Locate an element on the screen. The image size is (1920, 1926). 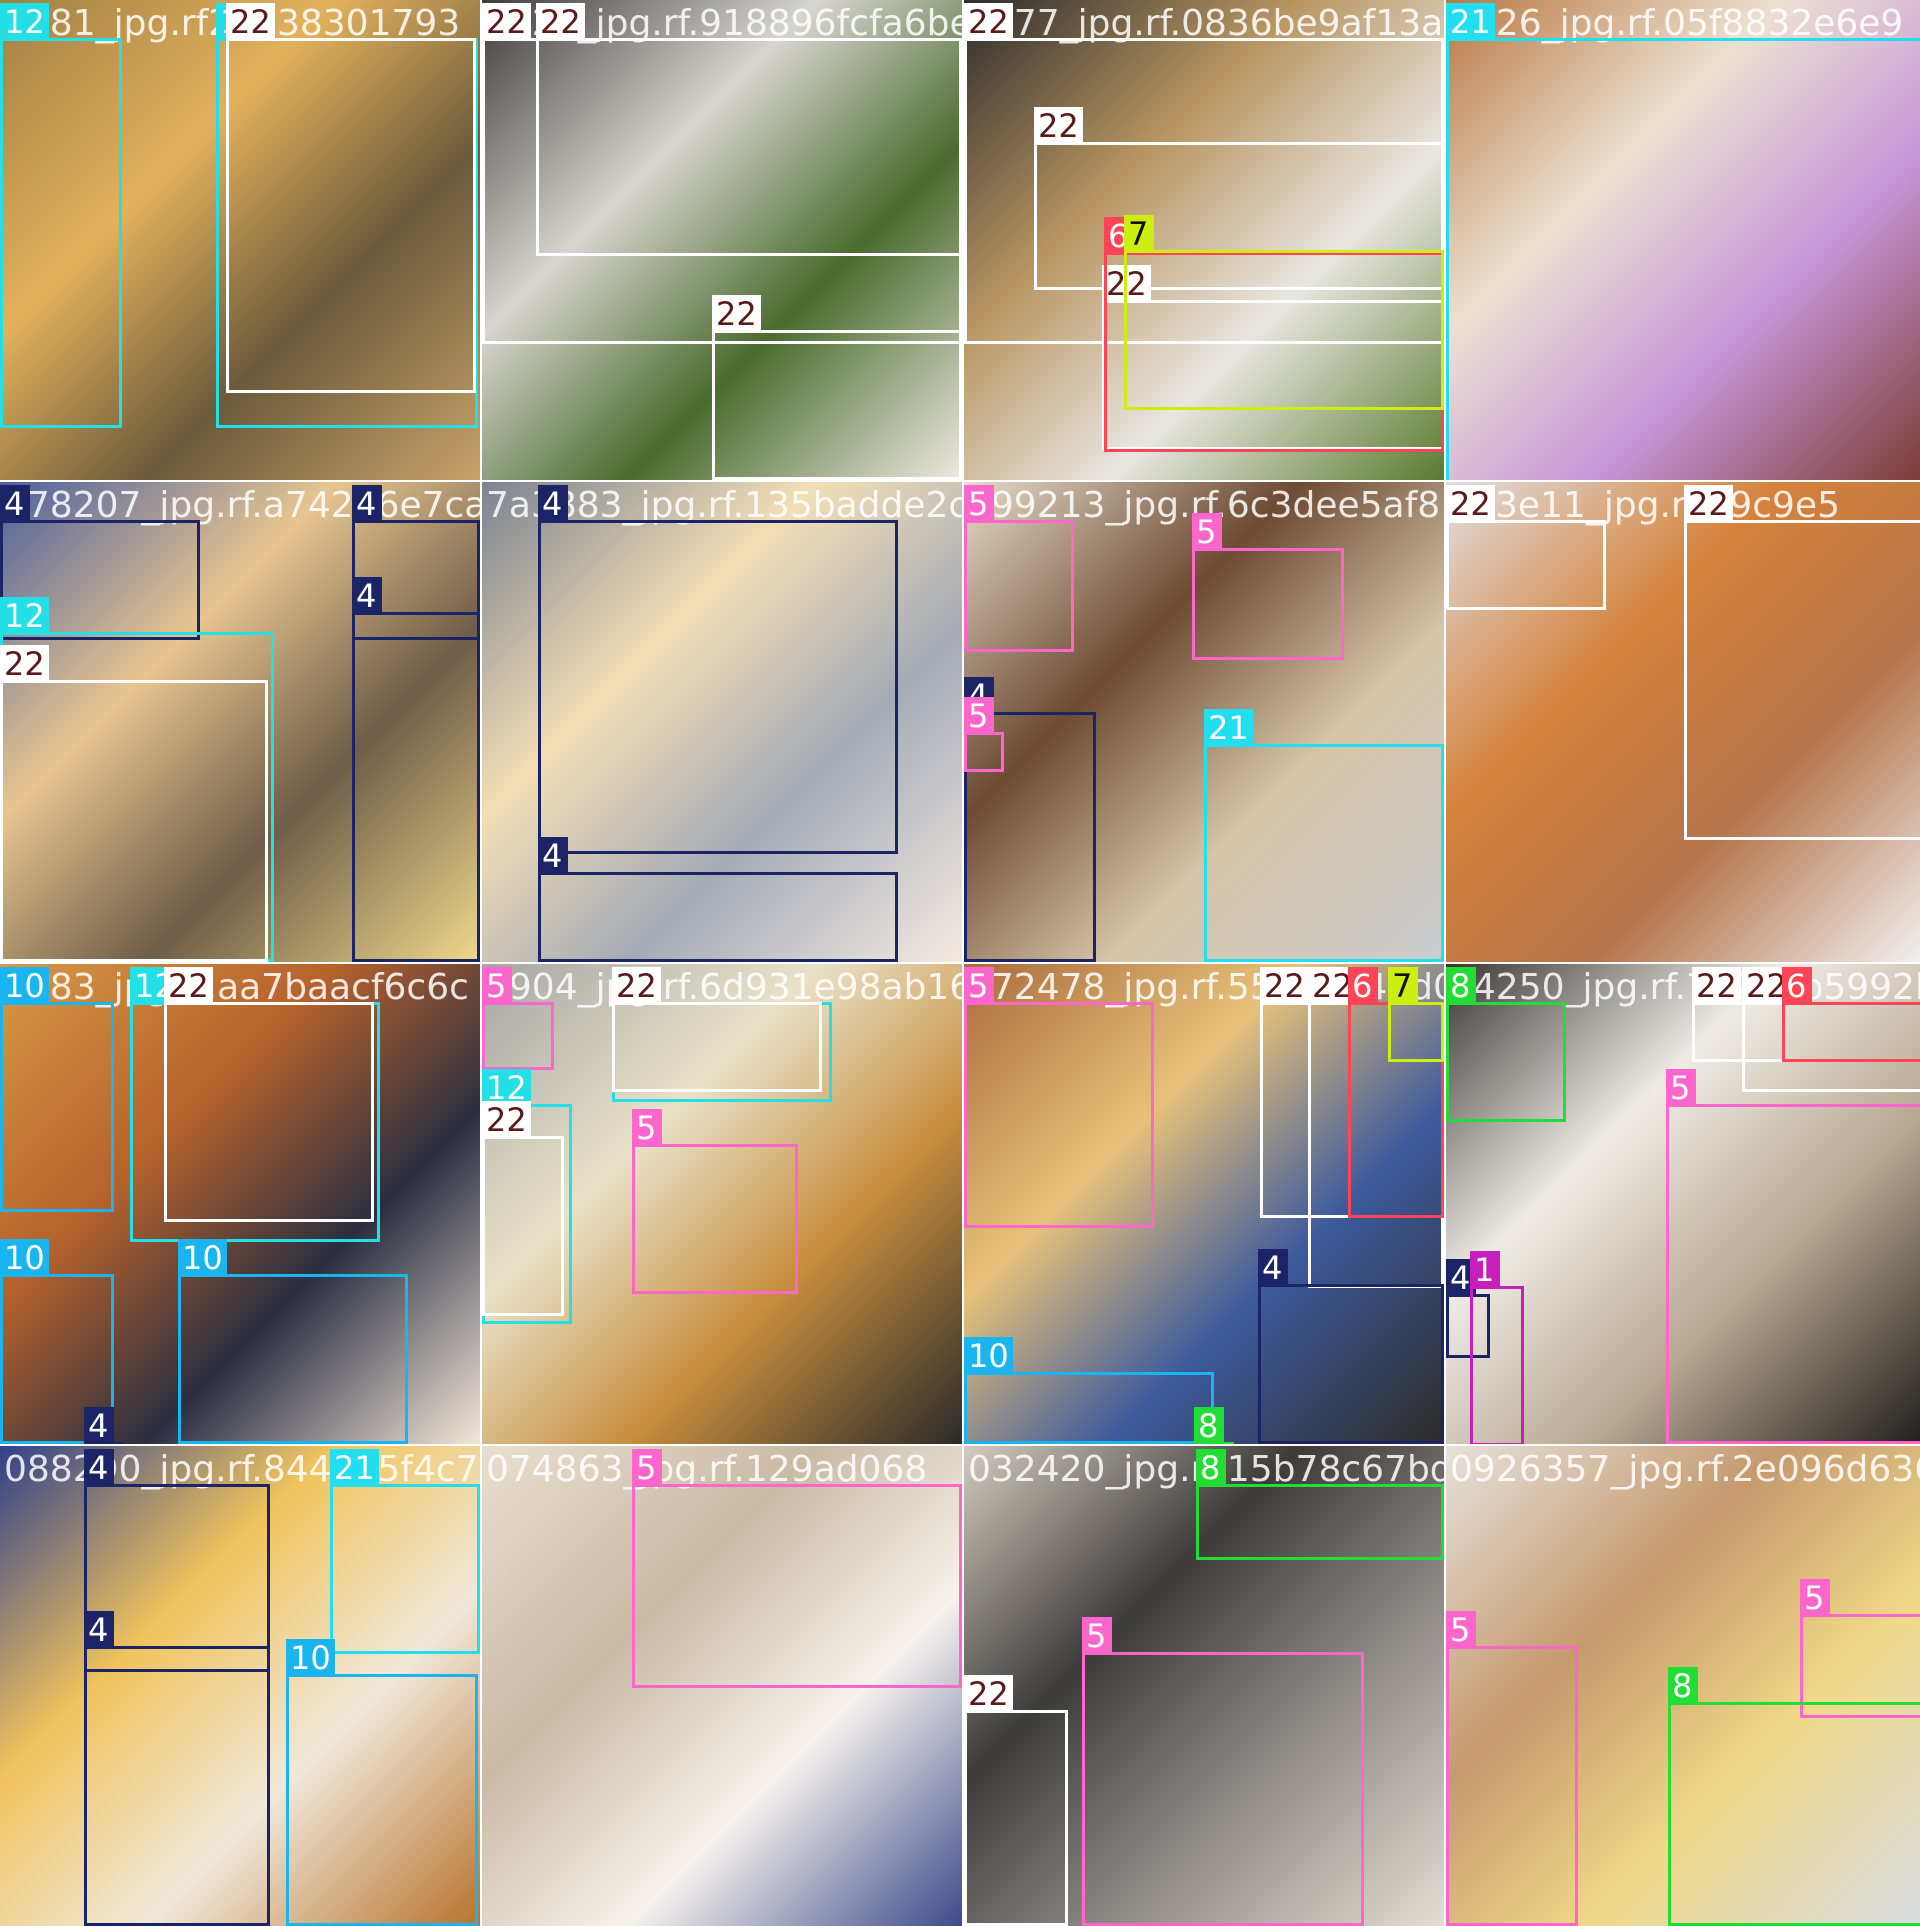
mosaic-tile: 0904_jpg.rf.6d931e98ab166045122212225 is located at coordinates (722, 1204).